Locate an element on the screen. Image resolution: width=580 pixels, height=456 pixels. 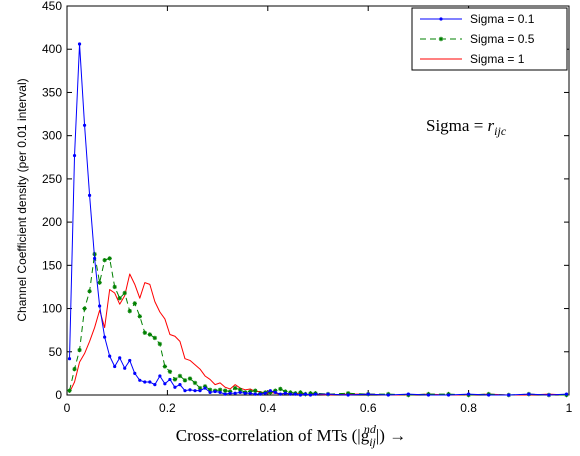
legend-entry: Sigma = 0.5 is located at coordinates (477, 39).